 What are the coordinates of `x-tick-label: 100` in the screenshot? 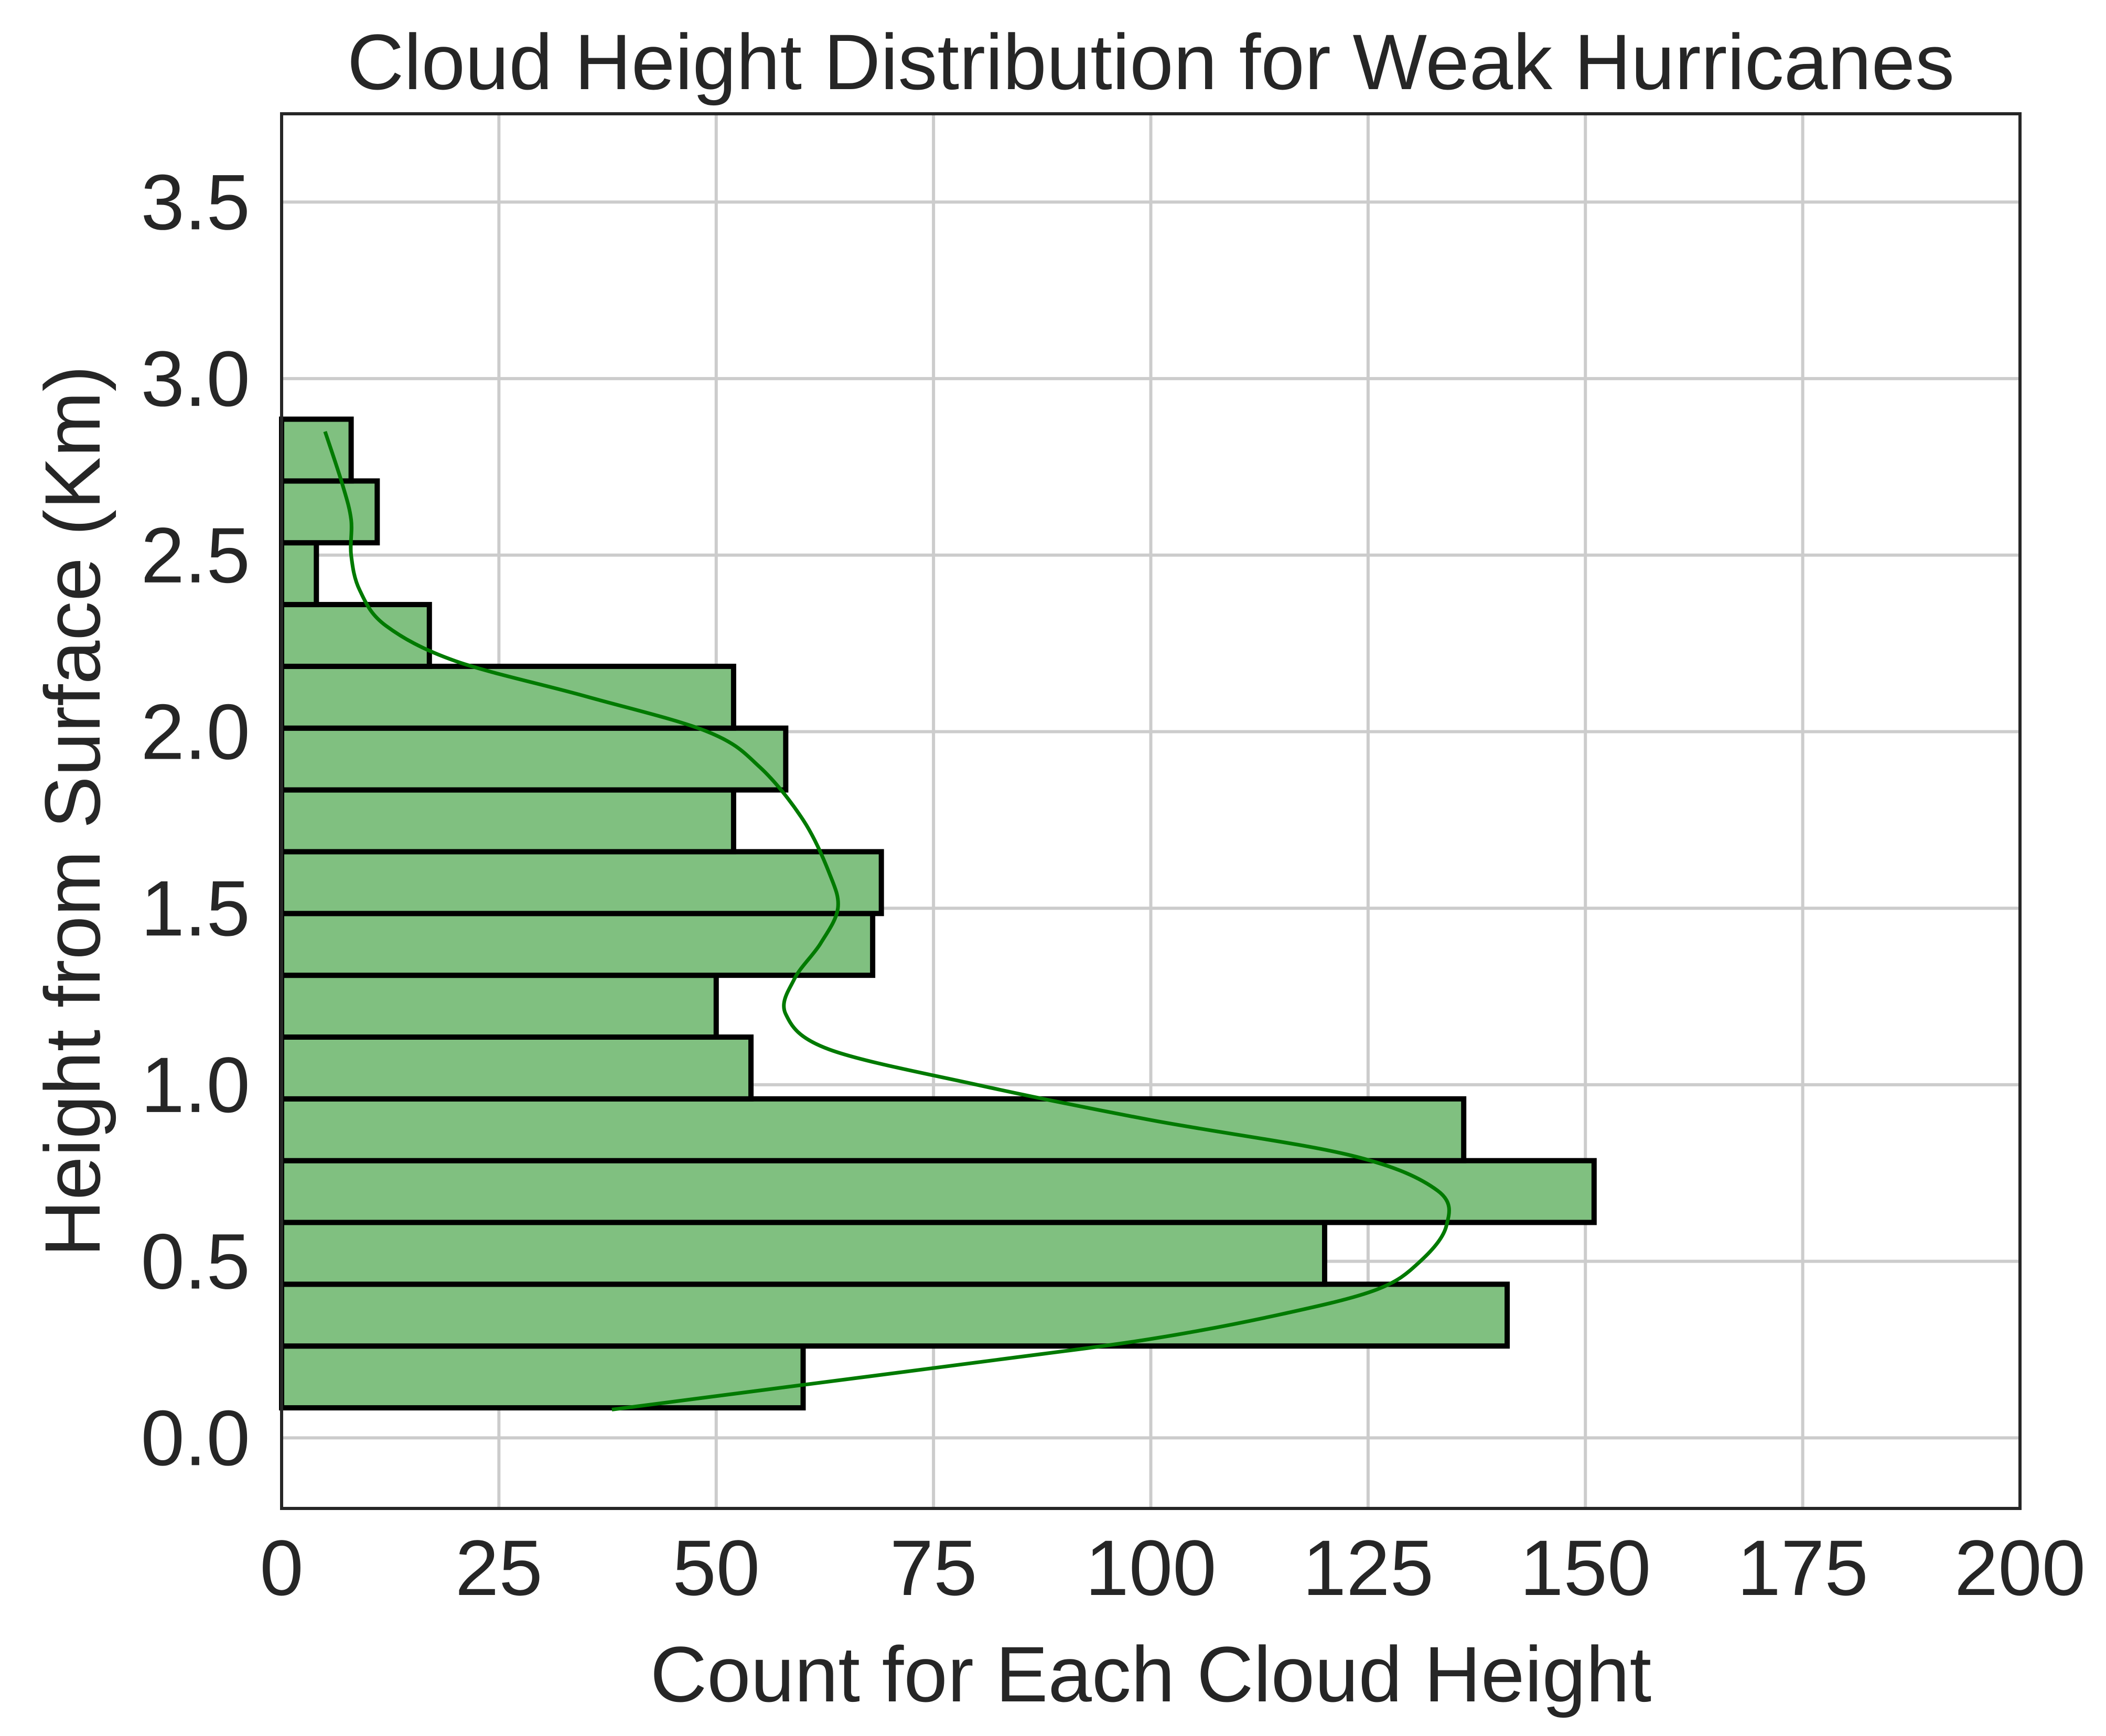 It's located at (1150, 1568).